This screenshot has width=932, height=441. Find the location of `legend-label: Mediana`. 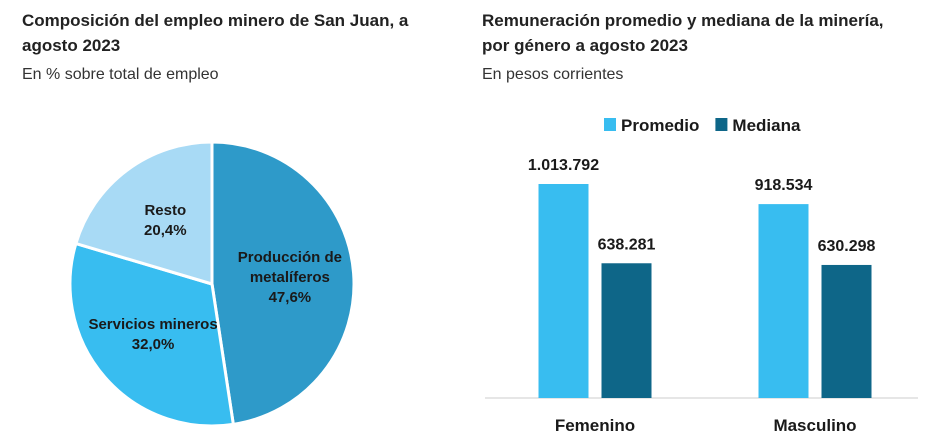

legend-label: Mediana is located at coordinates (766, 125).